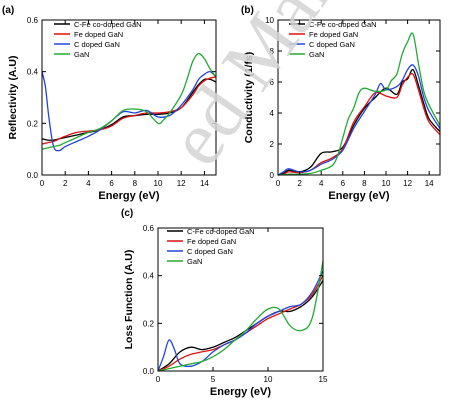 This screenshot has width=474, height=405. What do you see at coordinates (272, 51) in the screenshot?
I see `y-tick-label: 8` at bounding box center [272, 51].